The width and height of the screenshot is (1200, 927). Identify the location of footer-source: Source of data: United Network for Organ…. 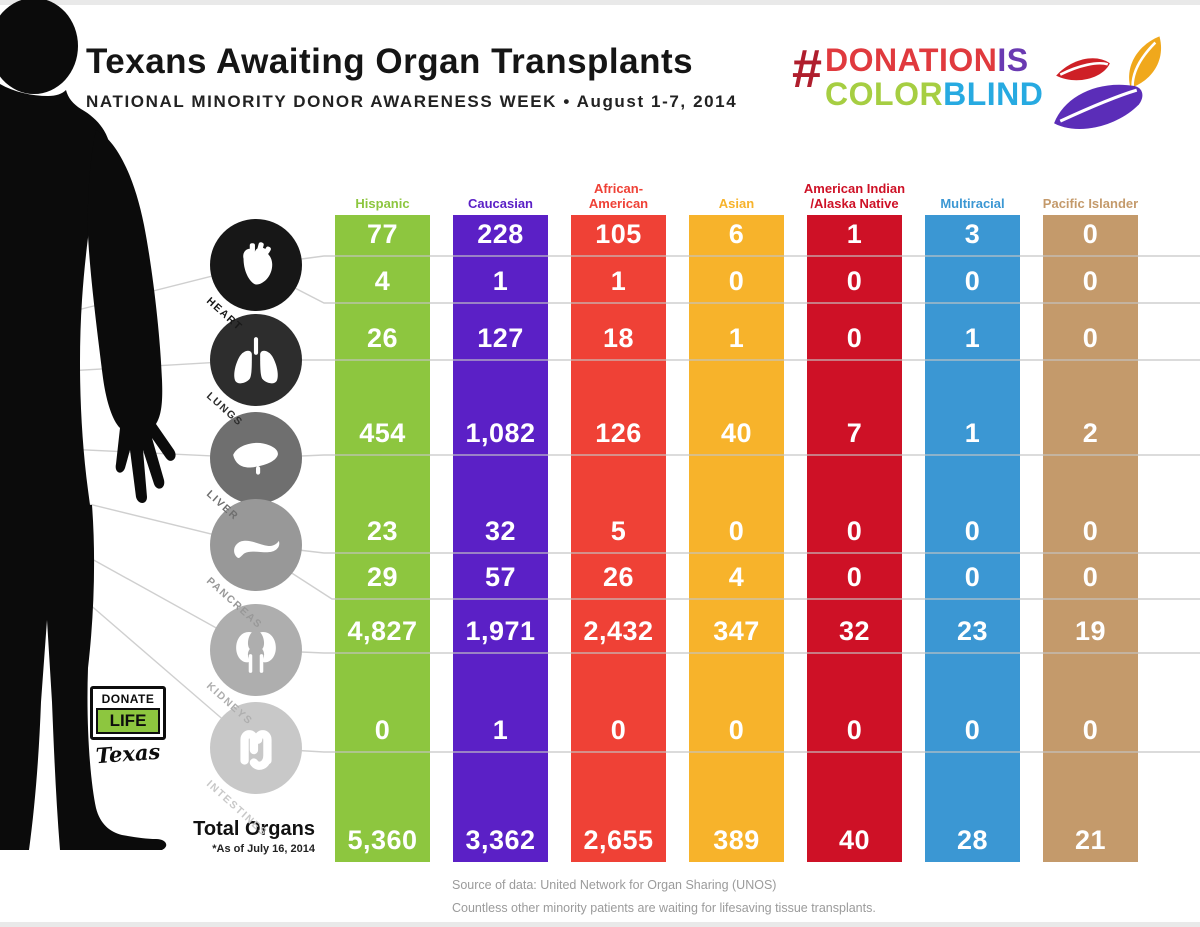
(614, 885).